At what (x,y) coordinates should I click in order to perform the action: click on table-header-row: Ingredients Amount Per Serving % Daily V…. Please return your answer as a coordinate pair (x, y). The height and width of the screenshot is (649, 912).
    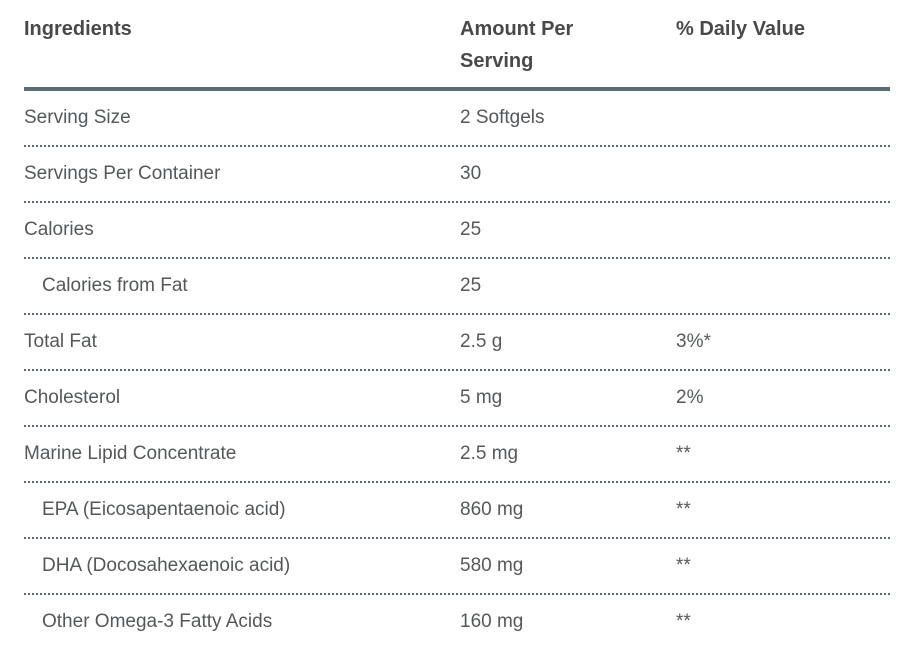
    Looking at the image, I should click on (457, 45).